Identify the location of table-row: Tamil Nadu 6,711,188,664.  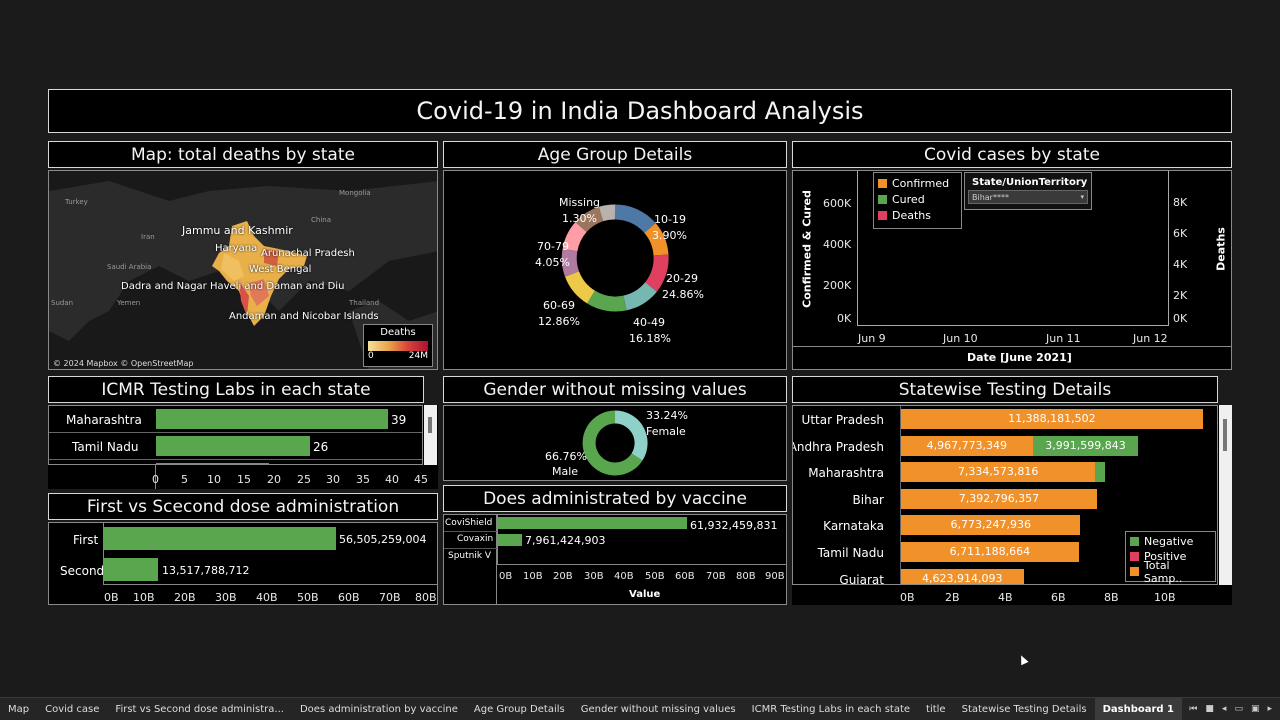
(1005, 552).